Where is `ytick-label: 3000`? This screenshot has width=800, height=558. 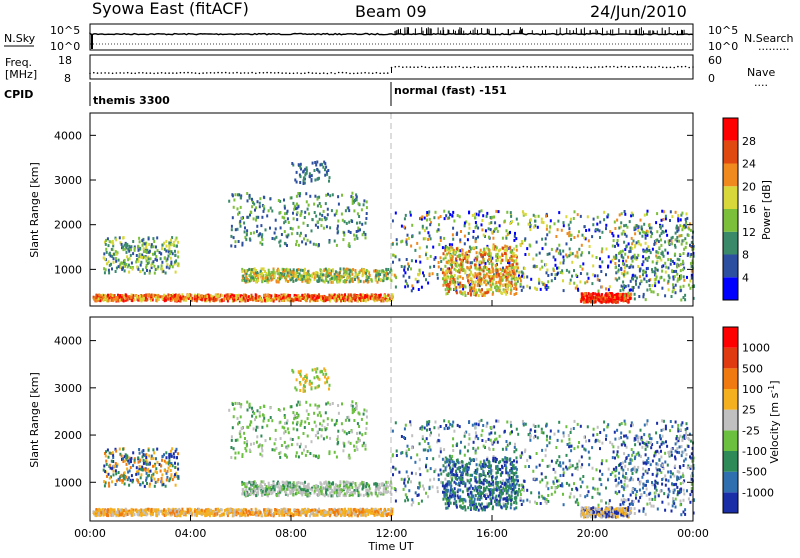
ytick-label: 3000 is located at coordinates (68, 180).